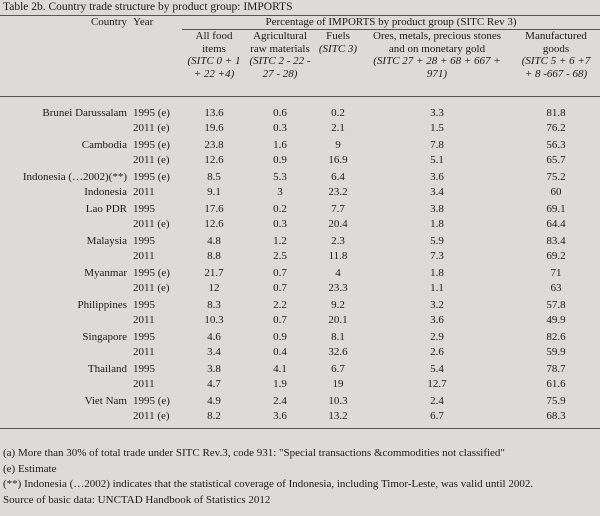 The image size is (600, 516). What do you see at coordinates (214, 305) in the screenshot?
I see `value-cell: 8.3` at bounding box center [214, 305].